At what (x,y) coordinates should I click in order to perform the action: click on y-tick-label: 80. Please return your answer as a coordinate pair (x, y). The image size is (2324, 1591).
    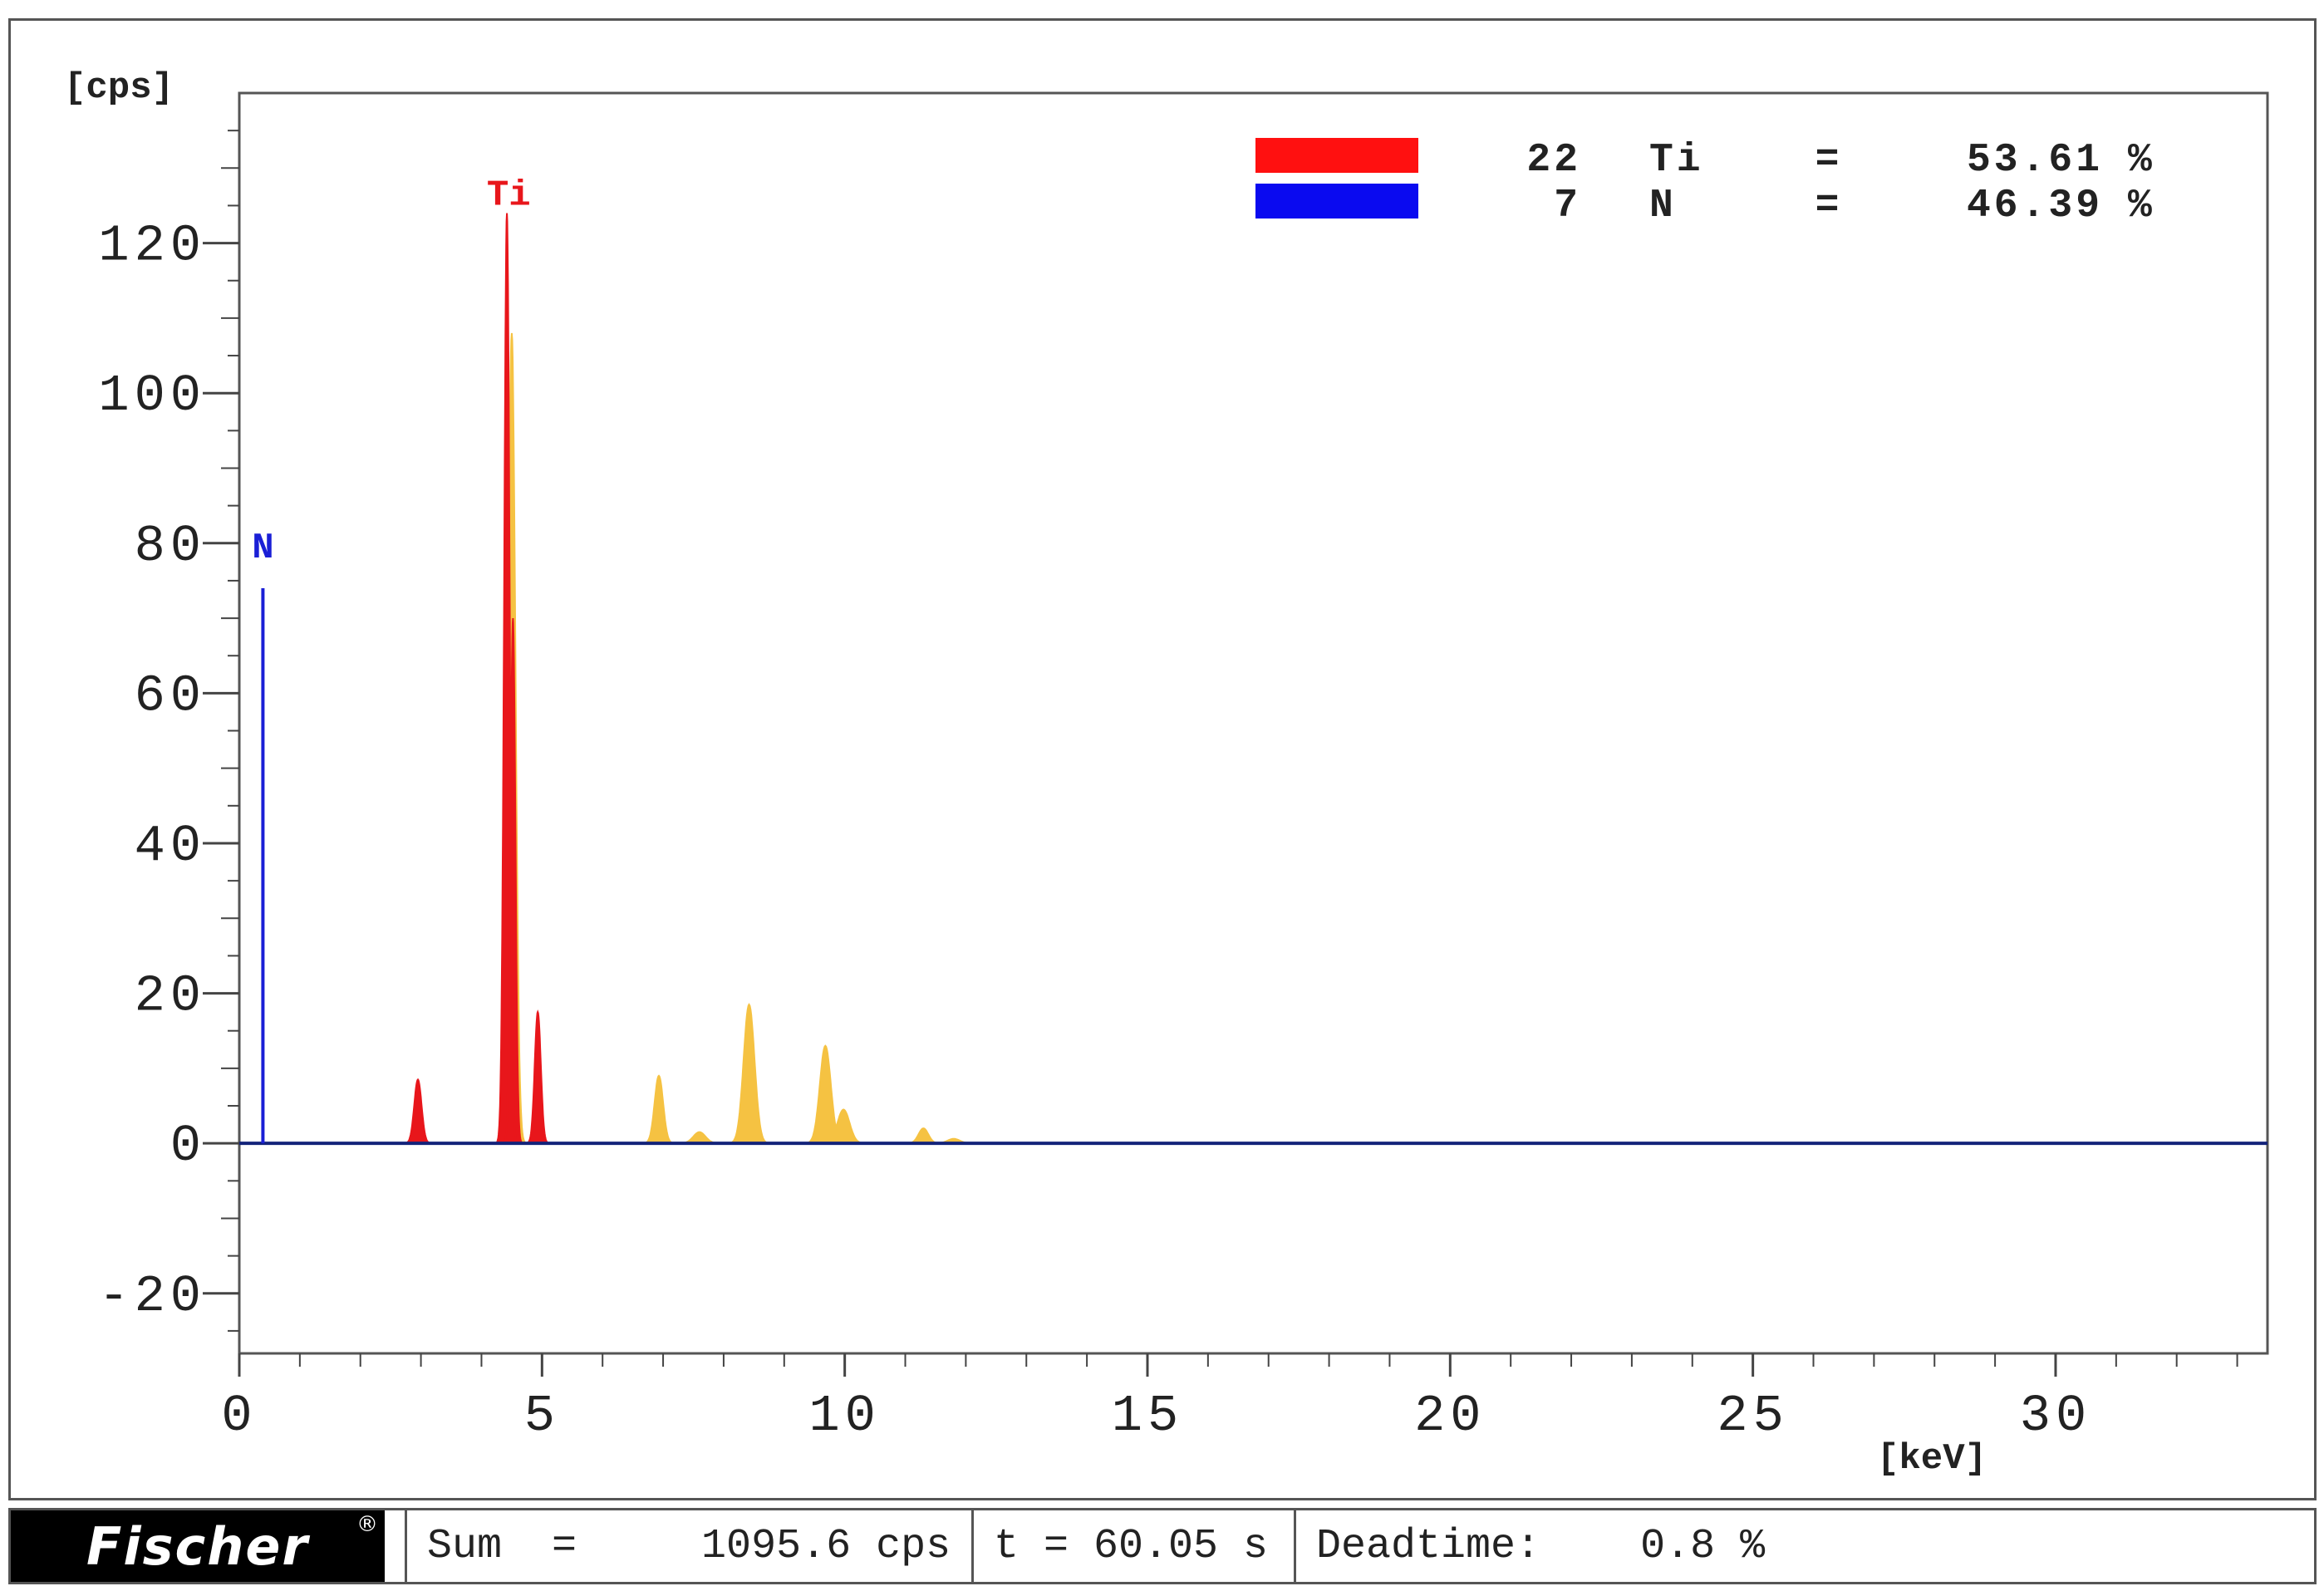
    Looking at the image, I should click on (170, 546).